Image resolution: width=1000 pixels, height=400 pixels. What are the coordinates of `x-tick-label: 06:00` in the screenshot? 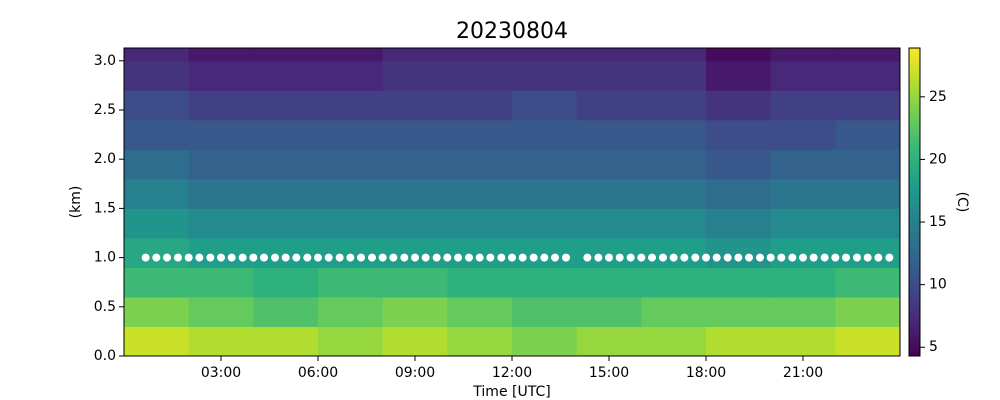 It's located at (318, 373).